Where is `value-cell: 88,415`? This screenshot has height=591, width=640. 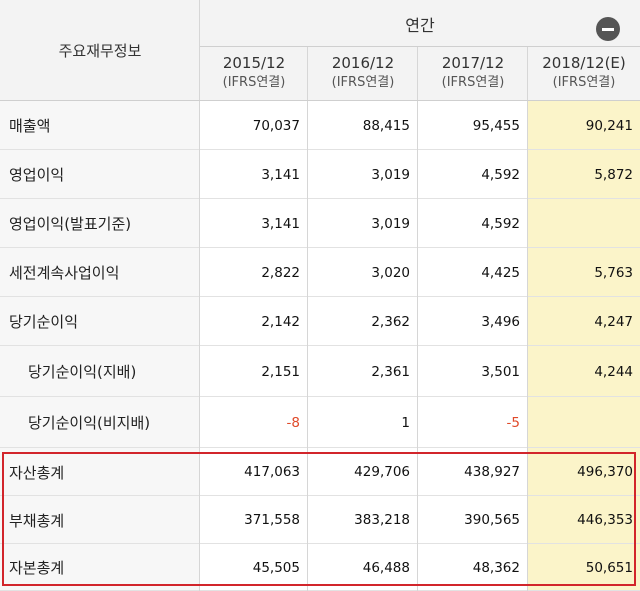
value-cell: 88,415 is located at coordinates (362, 125).